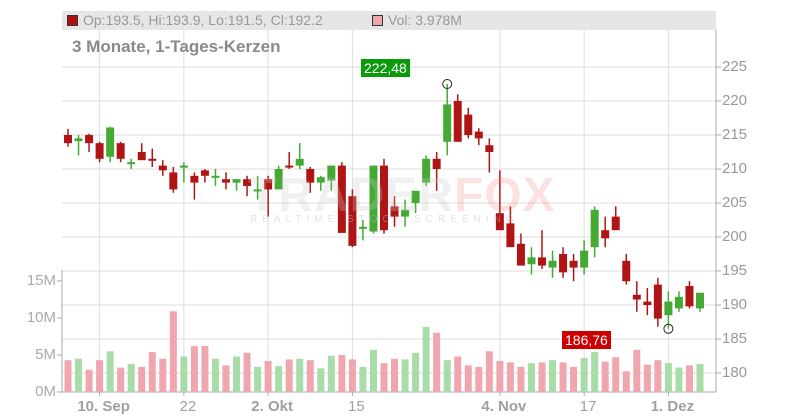  Describe the element at coordinates (176, 46) in the screenshot. I see `chart-subtitle: 3 Monate, 1-Tages-Kerzen` at that location.